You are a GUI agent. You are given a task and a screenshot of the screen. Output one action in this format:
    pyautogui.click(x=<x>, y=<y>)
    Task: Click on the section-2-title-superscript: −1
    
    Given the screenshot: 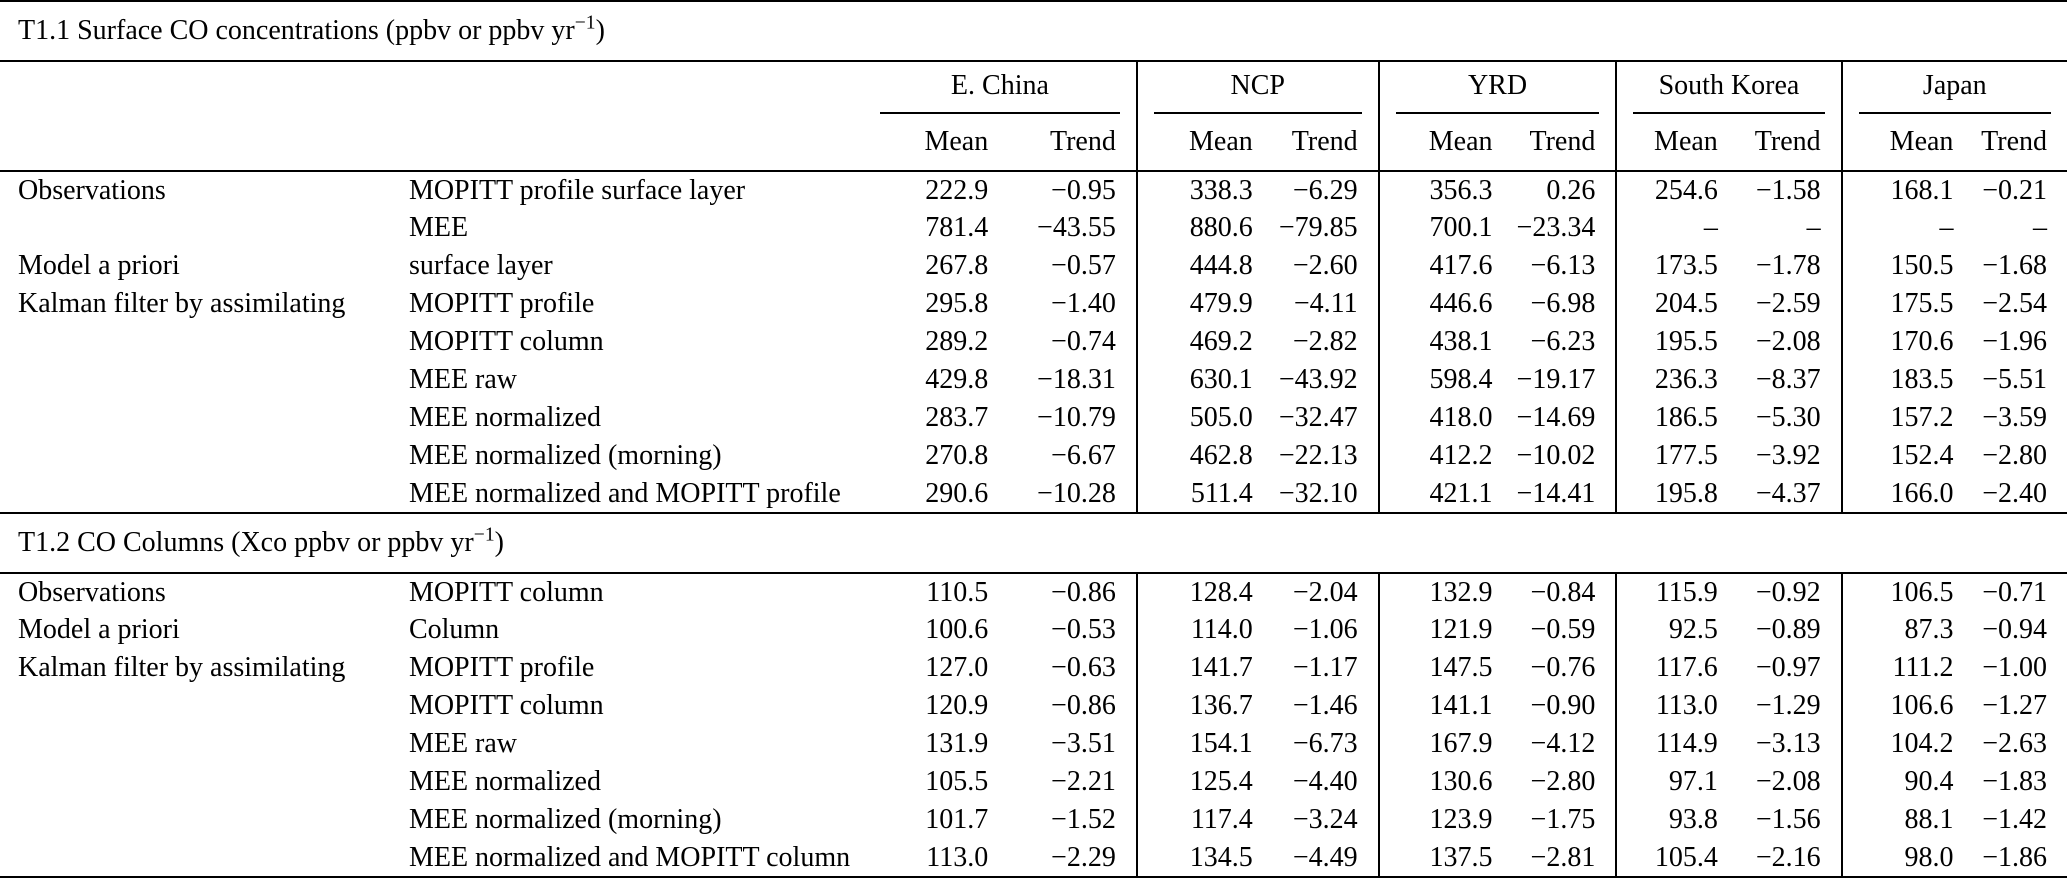 What is the action you would take?
    pyautogui.click(x=484, y=535)
    